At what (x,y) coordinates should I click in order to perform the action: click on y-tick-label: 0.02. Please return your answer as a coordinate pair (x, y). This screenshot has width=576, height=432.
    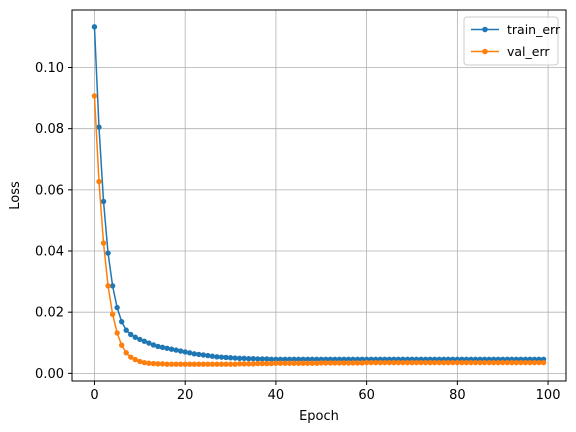
    Looking at the image, I should click on (49, 313).